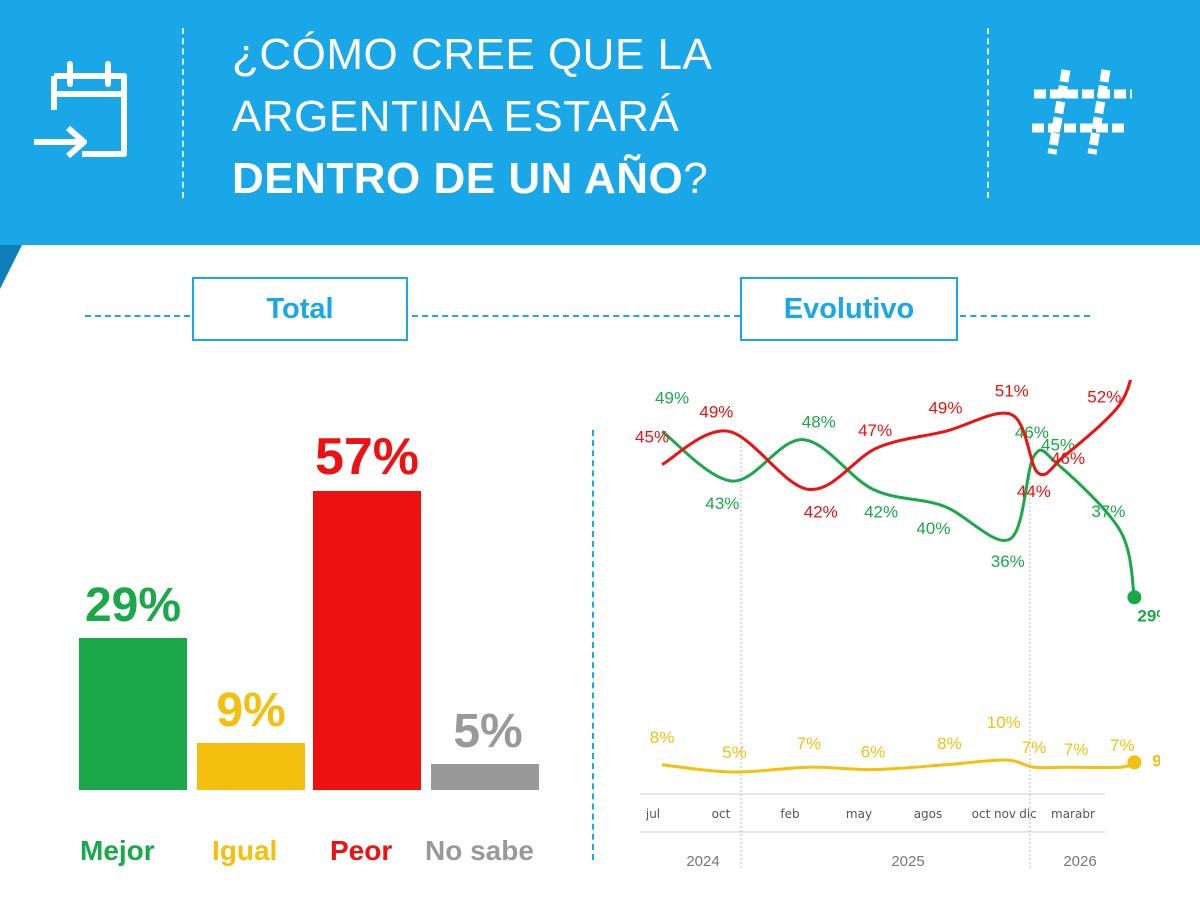 The width and height of the screenshot is (1200, 902). What do you see at coordinates (821, 511) in the screenshot?
I see `data-label-peor: 42%` at bounding box center [821, 511].